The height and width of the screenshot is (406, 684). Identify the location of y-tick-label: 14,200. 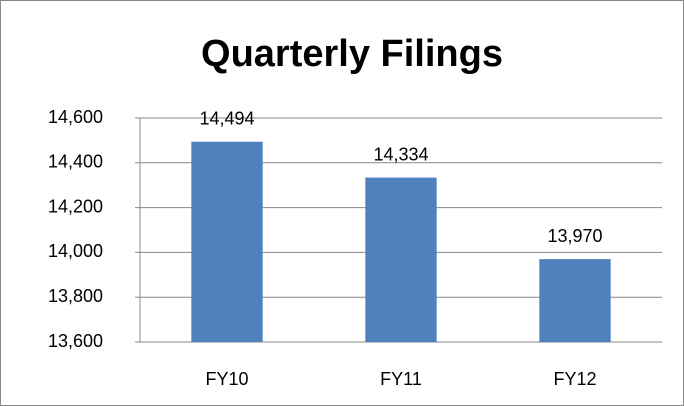
(75, 206).